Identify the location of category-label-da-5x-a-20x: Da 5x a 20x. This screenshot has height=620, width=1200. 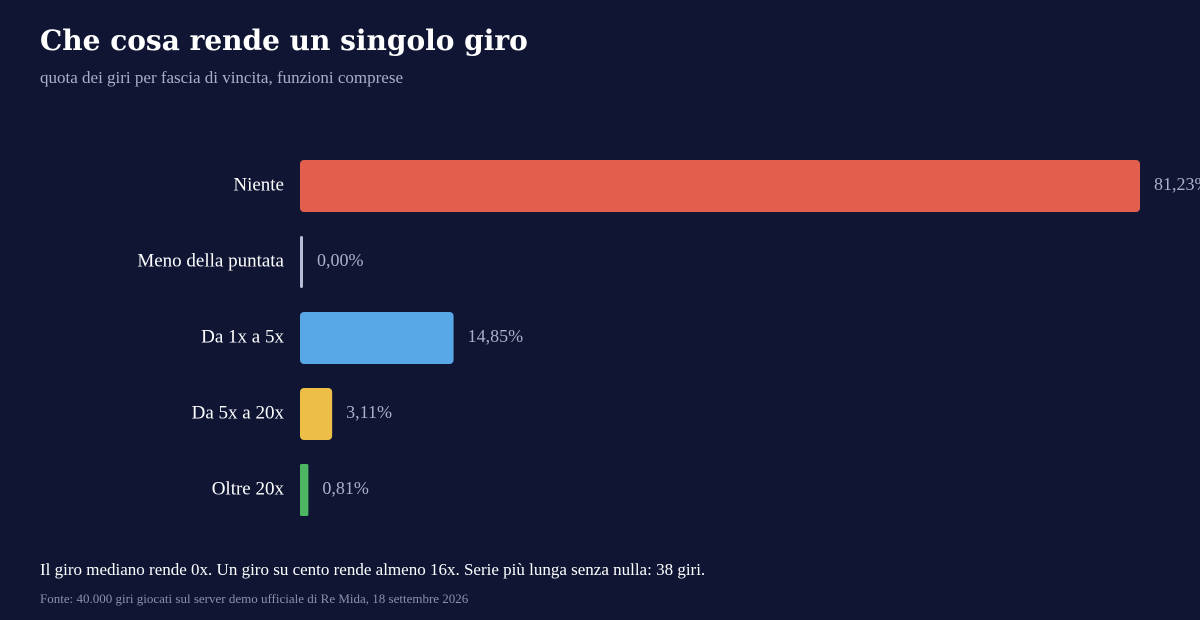
(238, 412).